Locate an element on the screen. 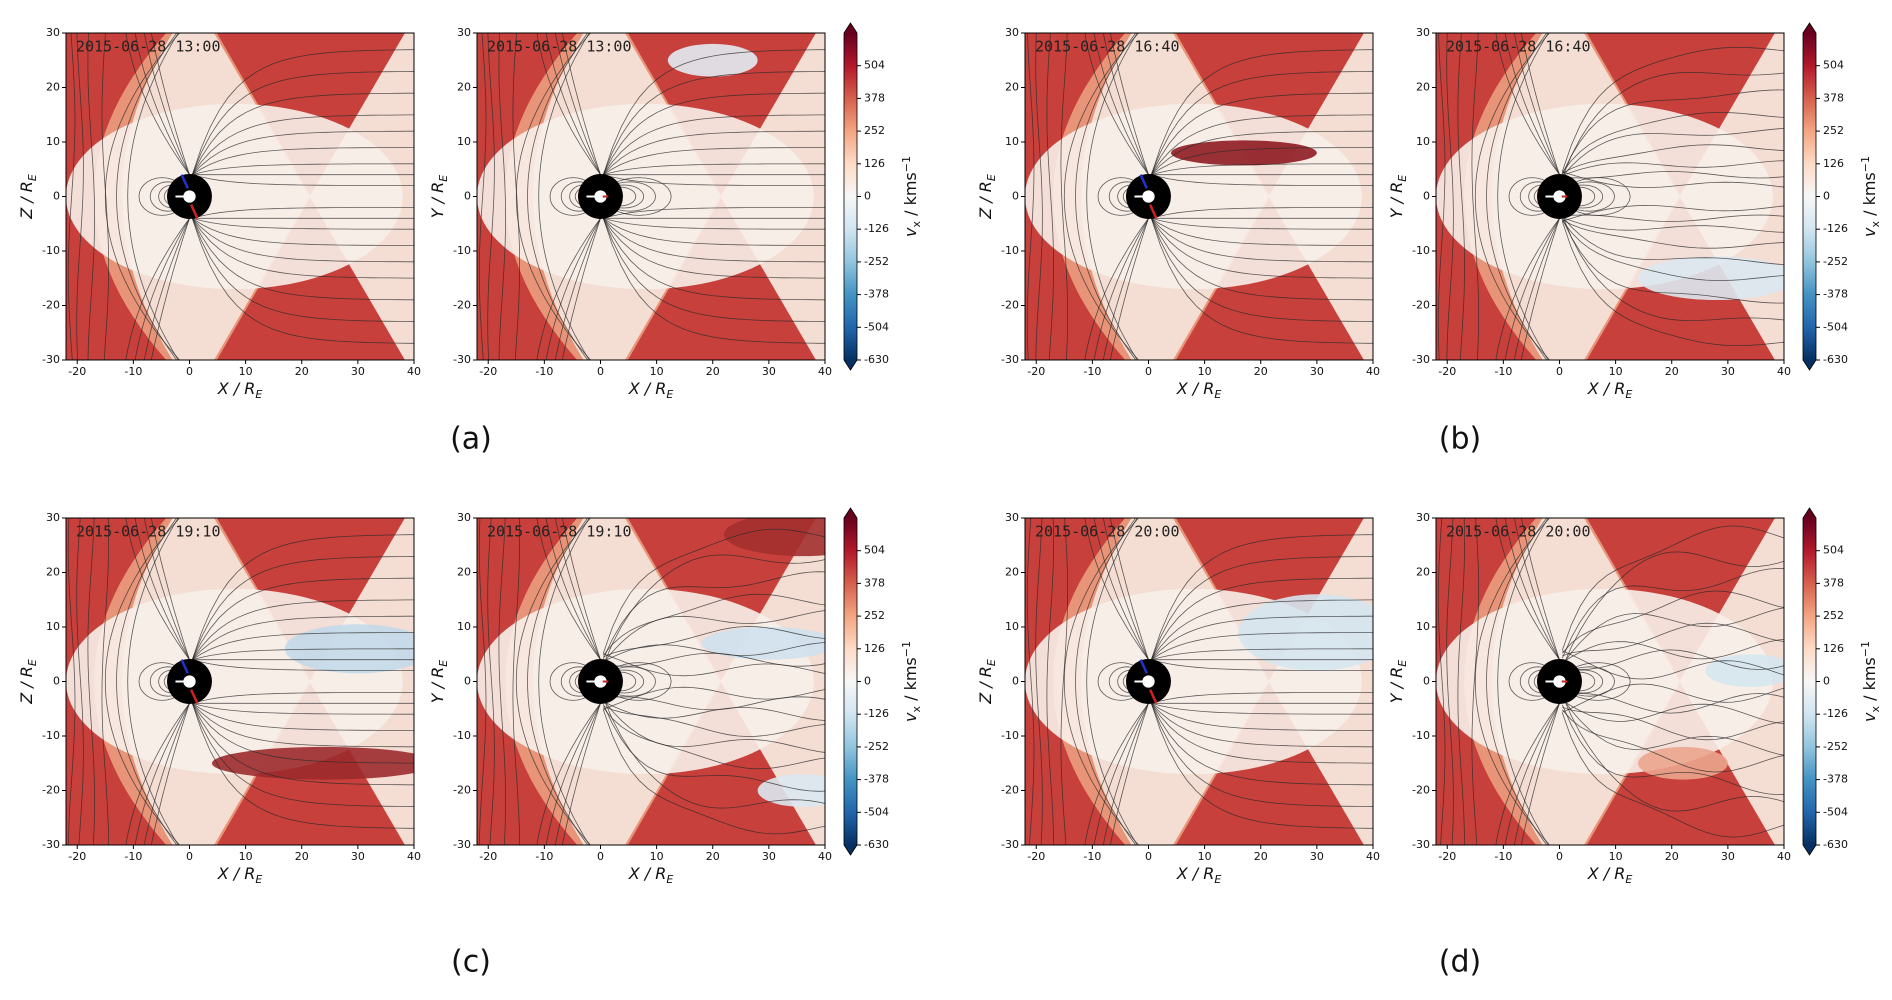 This screenshot has width=1892, height=1000. colorbar-label-v: v is located at coordinates (1869, 232).